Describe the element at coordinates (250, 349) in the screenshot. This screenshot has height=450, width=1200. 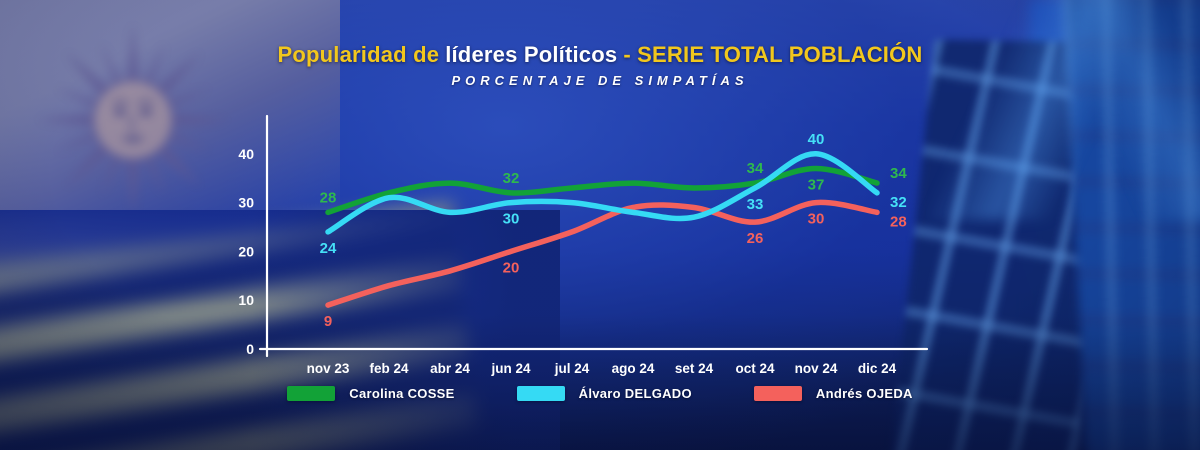
I see `y-tick-label: 0` at that location.